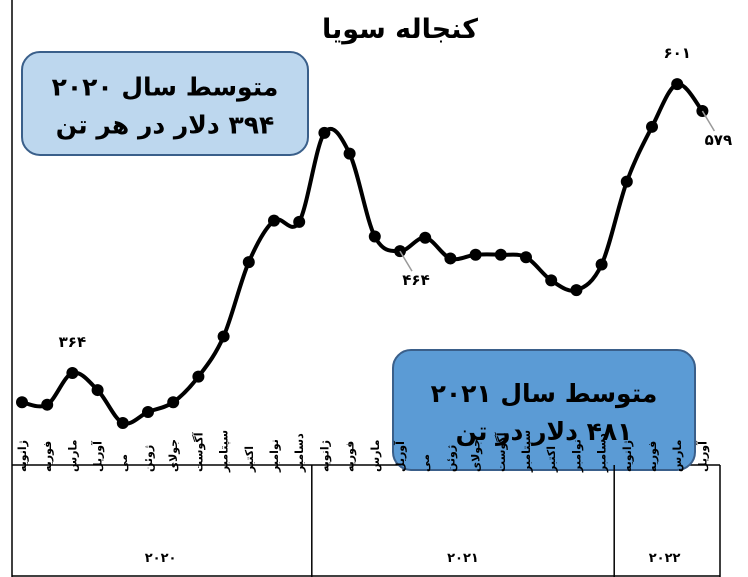 The width and height of the screenshot is (748, 577). I want to click on annotation-text: متوسط سال ۲۰۲۱, so click(544, 394).